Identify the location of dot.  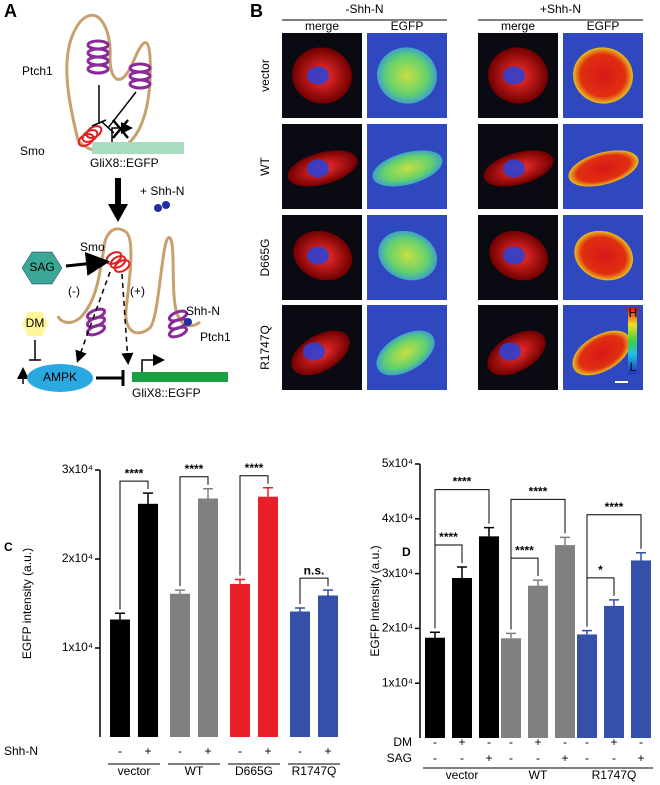
(158, 208).